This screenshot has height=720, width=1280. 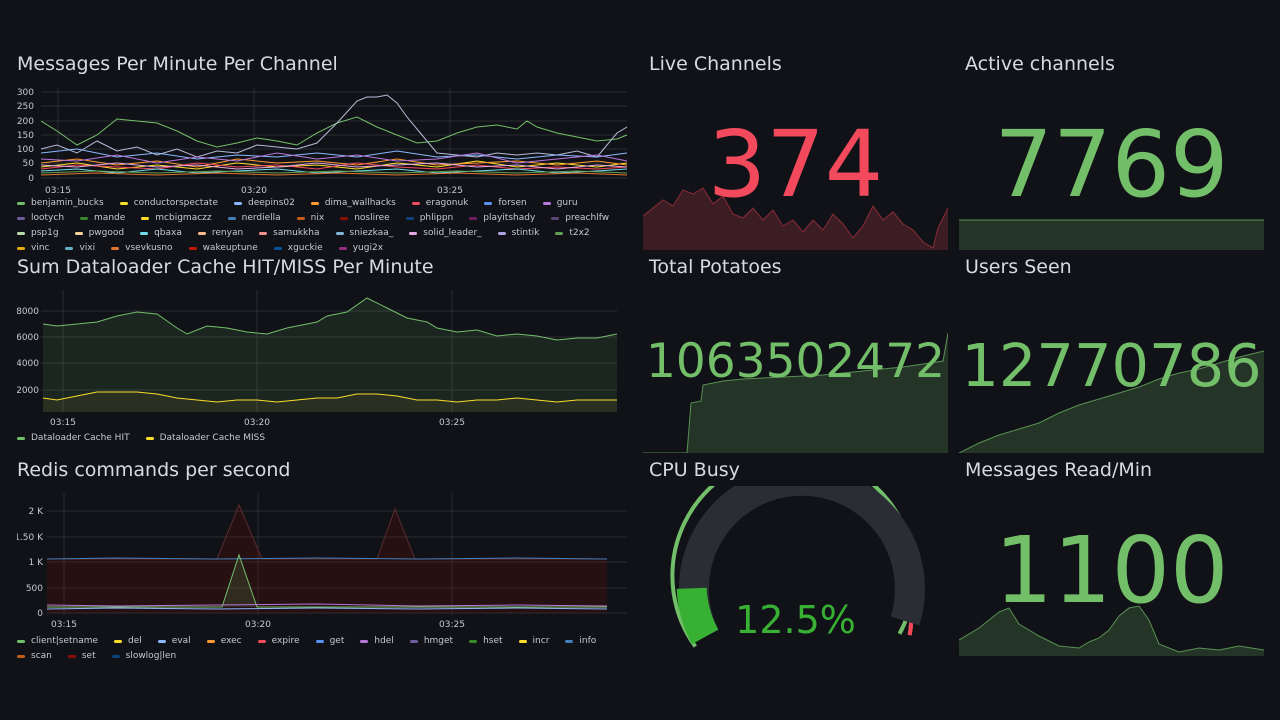 I want to click on legend-item: samukkha, so click(x=289, y=233).